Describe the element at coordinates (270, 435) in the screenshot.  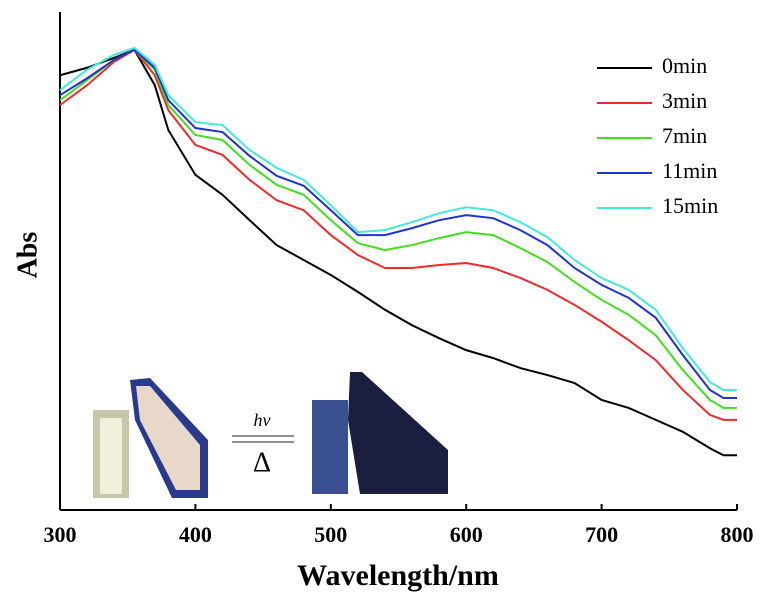
I see `inset-photo: hv Δ` at that location.